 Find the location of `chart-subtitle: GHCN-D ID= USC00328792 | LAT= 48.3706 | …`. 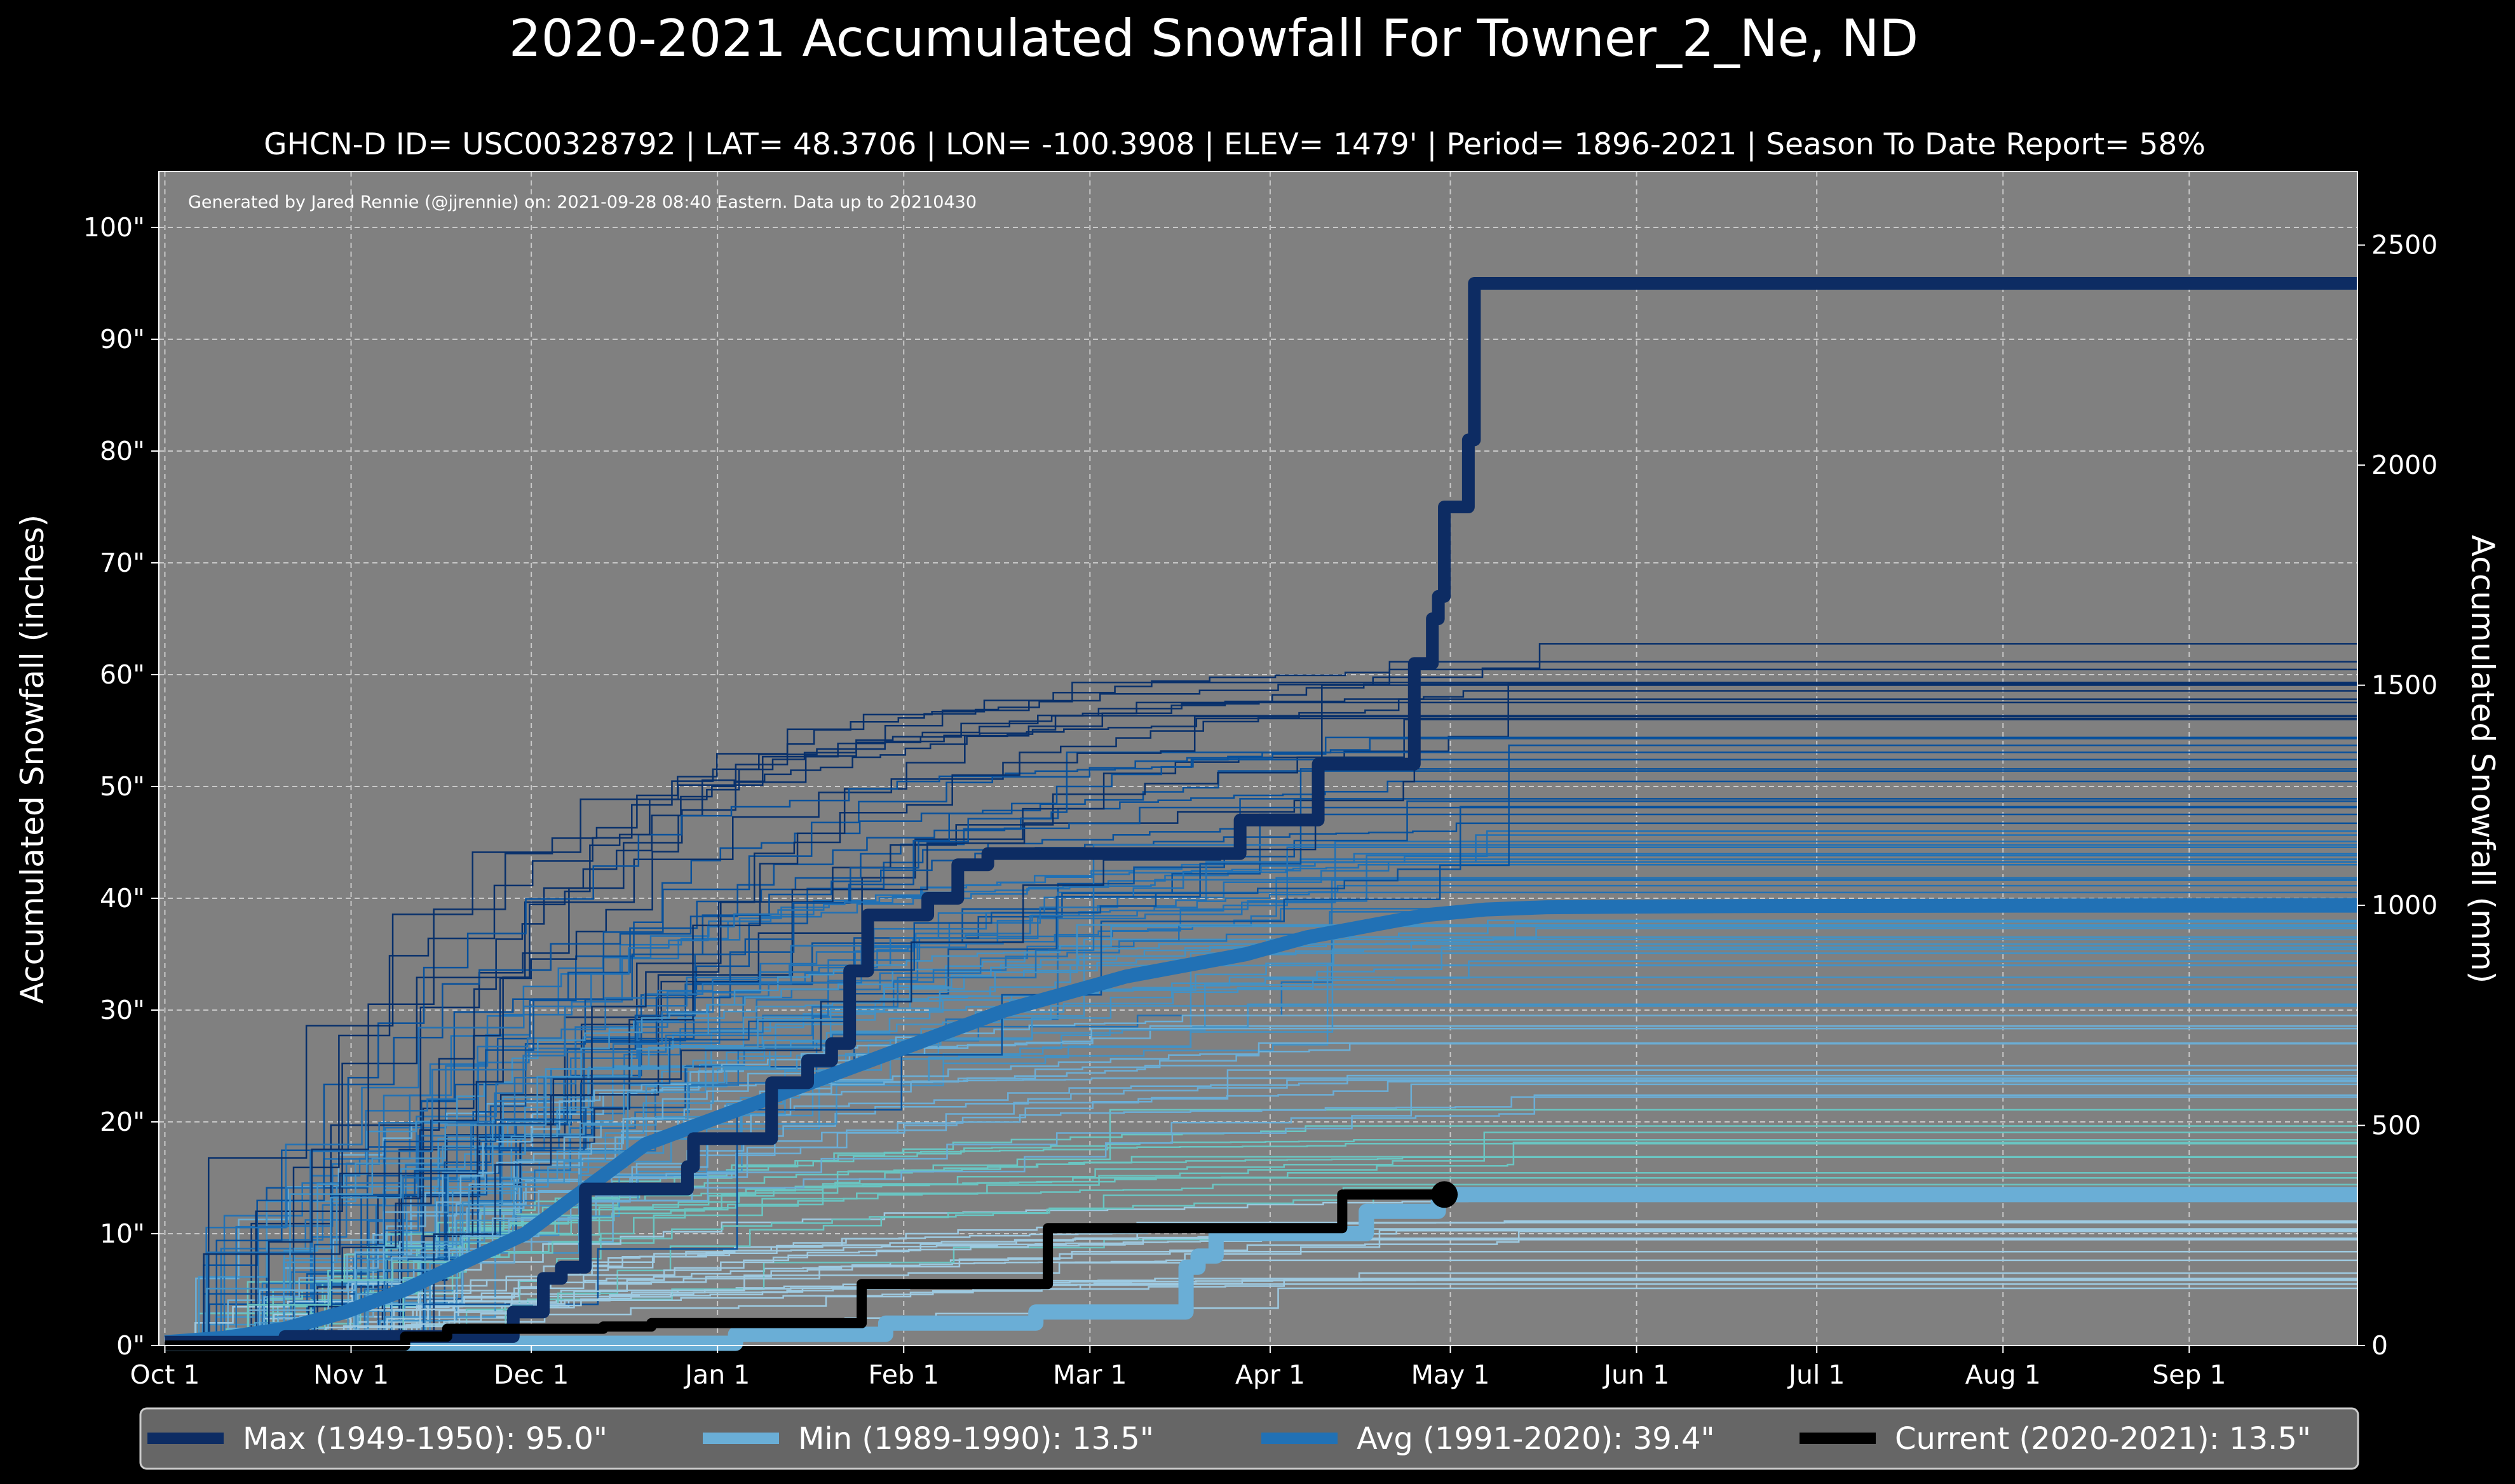

chart-subtitle: GHCN-D ID= USC00328792 | LAT= 48.3706 | … is located at coordinates (1235, 144).